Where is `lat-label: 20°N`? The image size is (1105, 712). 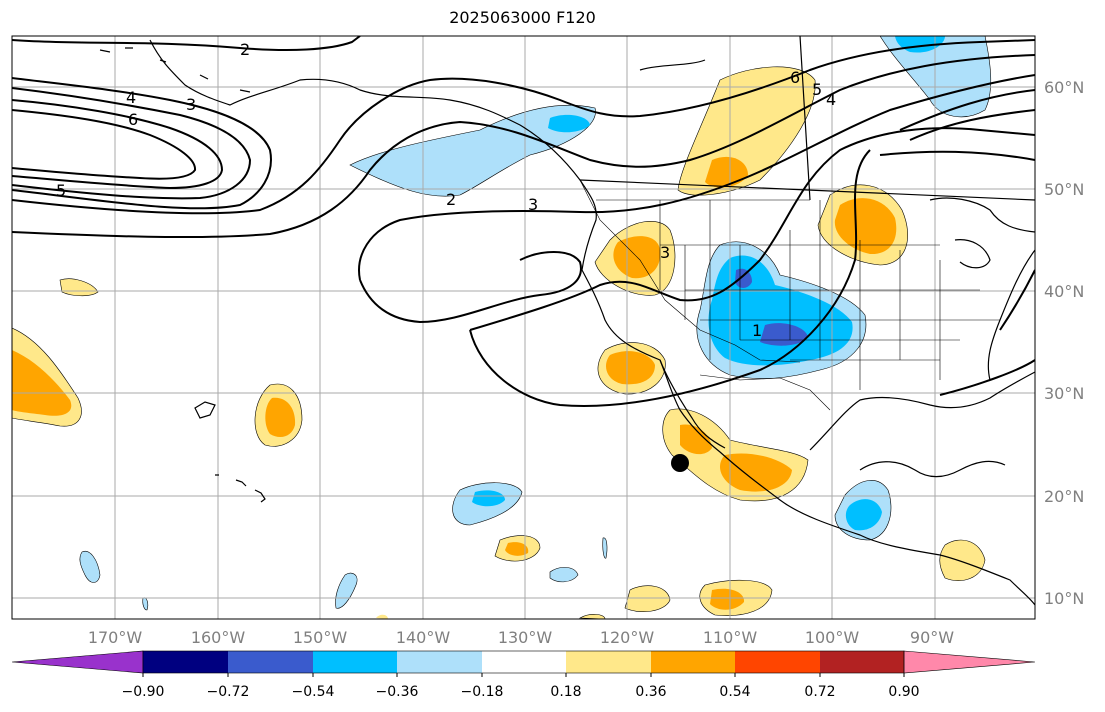
lat-label: 20°N is located at coordinates (1064, 496).